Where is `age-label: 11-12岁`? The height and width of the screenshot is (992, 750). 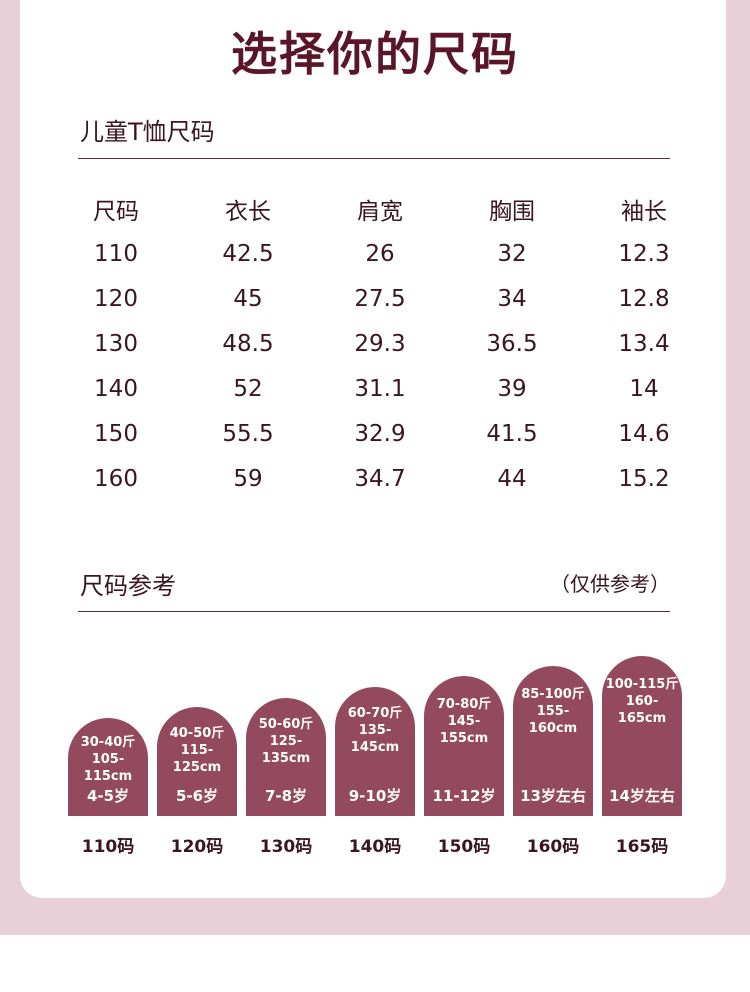 age-label: 11-12岁 is located at coordinates (464, 796).